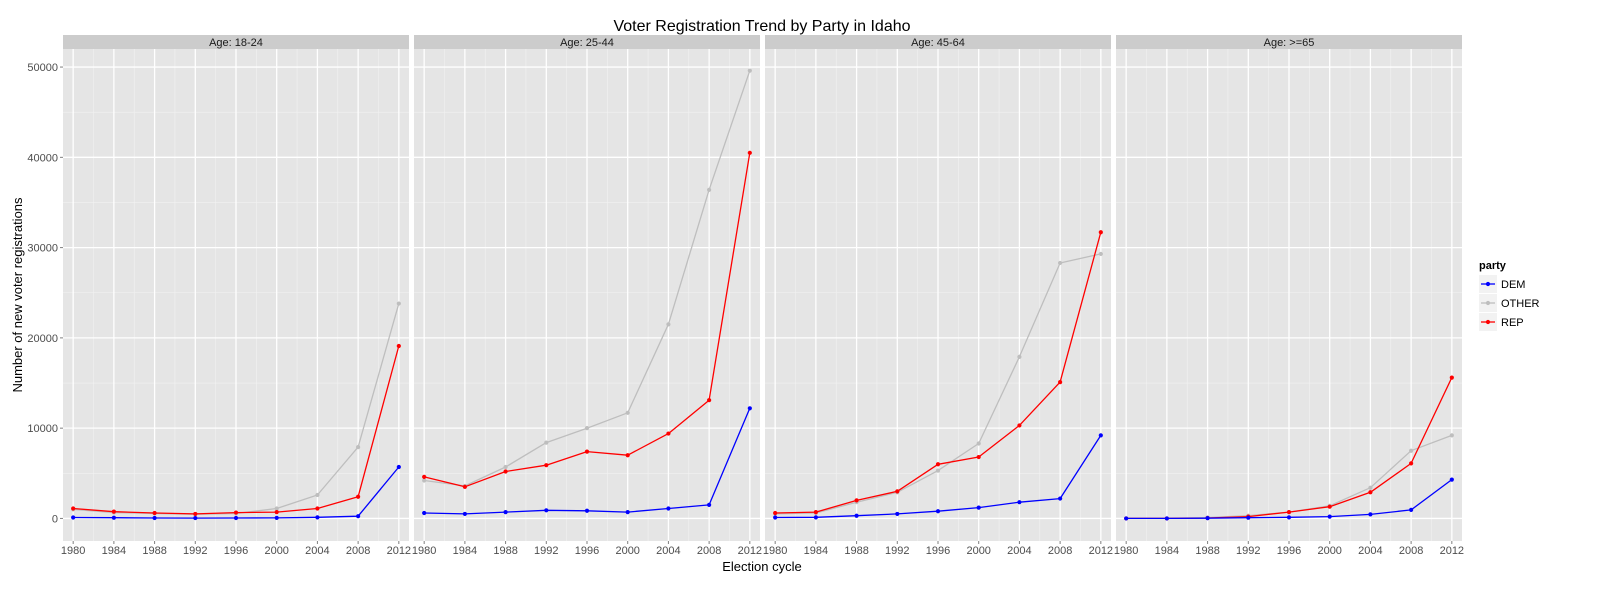 Image resolution: width=1599 pixels, height=598 pixels. What do you see at coordinates (761, 566) in the screenshot?
I see `x-axis-title: Election cycle` at bounding box center [761, 566].